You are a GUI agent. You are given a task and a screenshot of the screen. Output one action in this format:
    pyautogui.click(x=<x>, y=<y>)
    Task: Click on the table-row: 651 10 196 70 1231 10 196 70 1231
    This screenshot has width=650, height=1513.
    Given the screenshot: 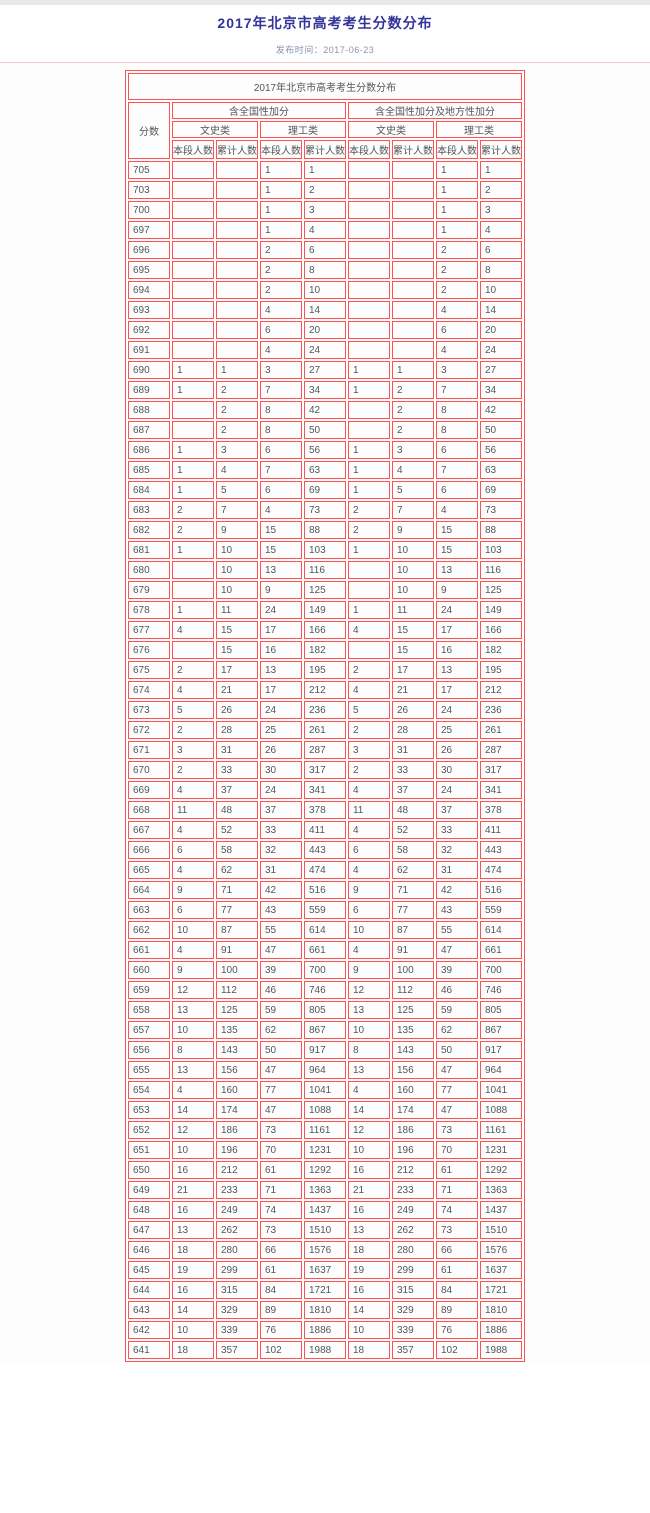 What is the action you would take?
    pyautogui.click(x=325, y=1150)
    